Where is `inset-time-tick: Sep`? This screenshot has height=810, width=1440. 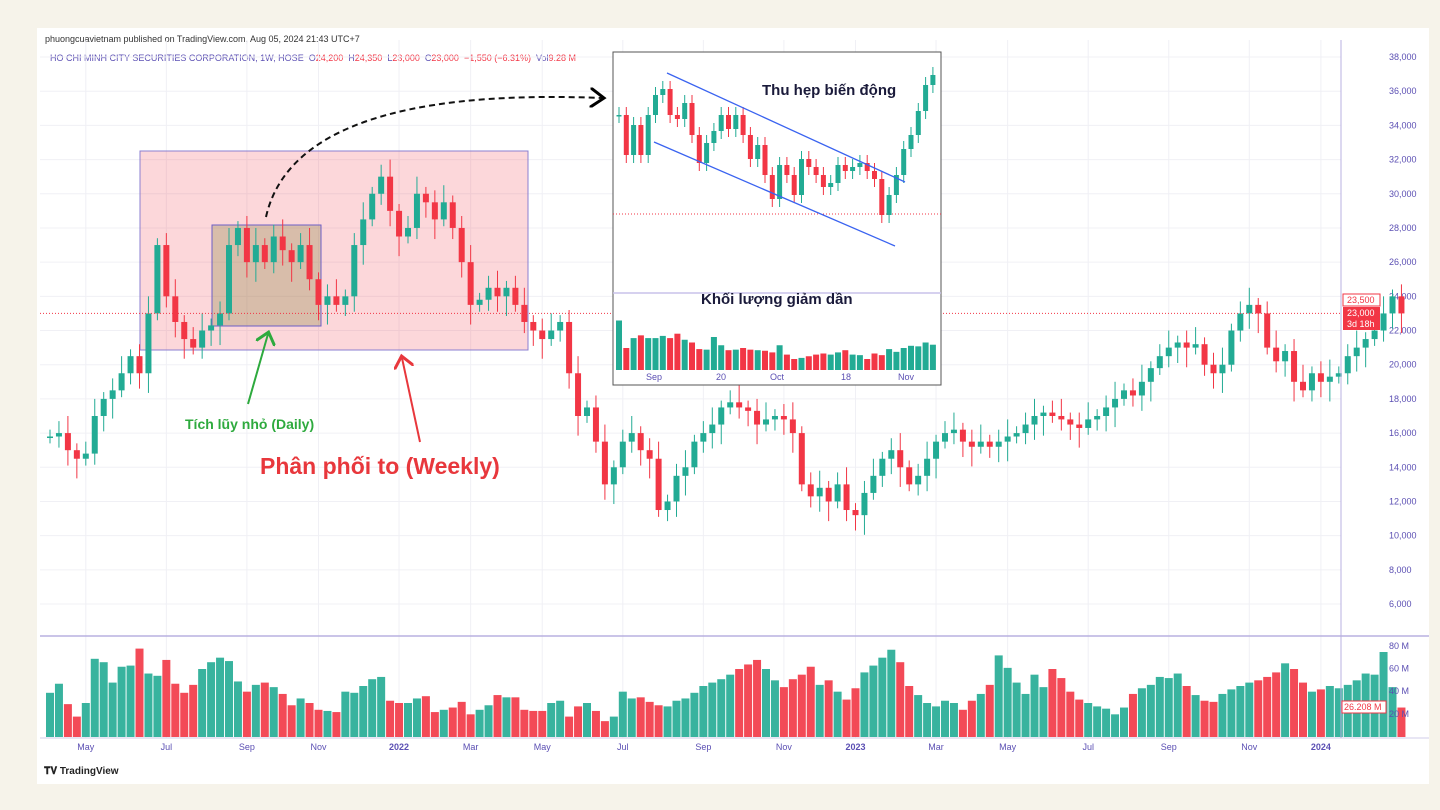 inset-time-tick: Sep is located at coordinates (654, 377).